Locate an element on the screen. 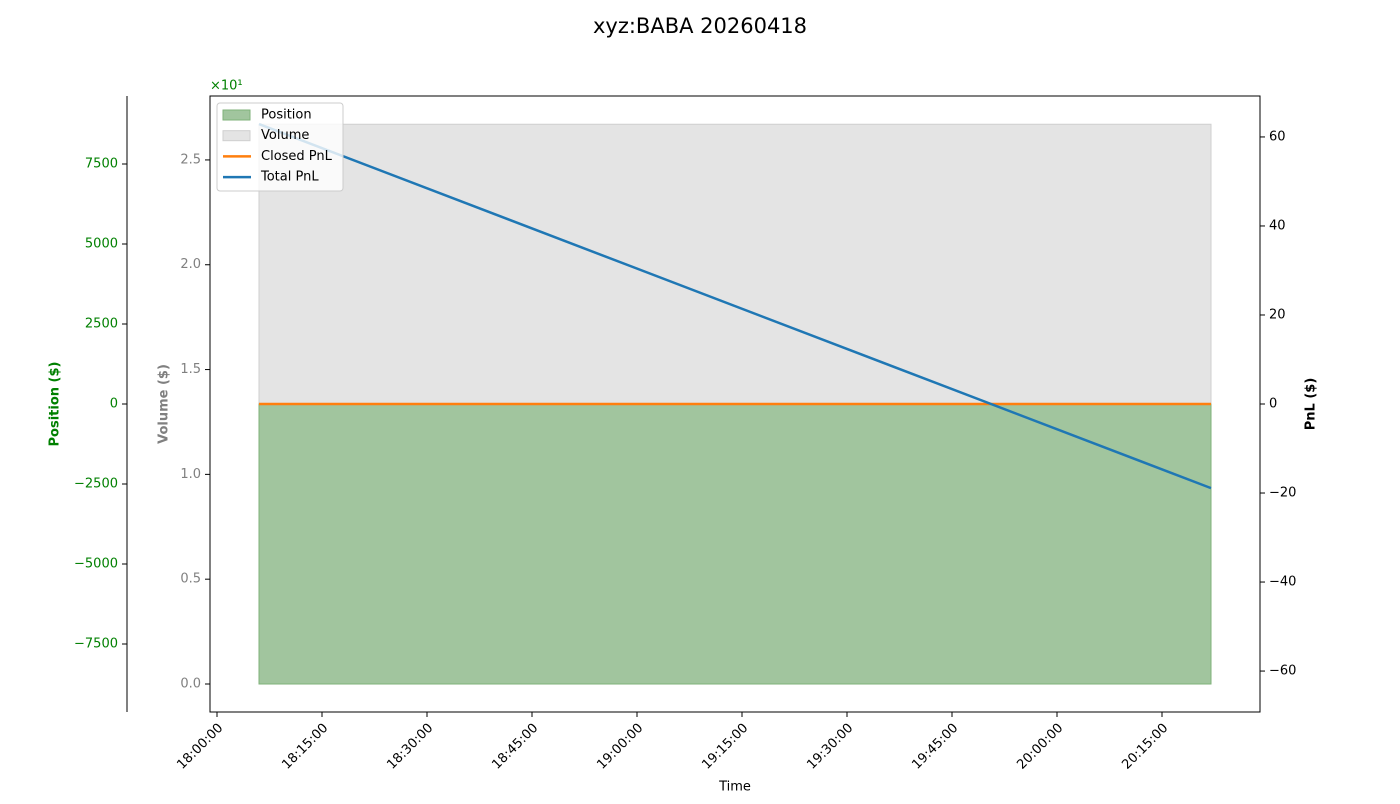 The height and width of the screenshot is (804, 1400). x-tick-label: 19:00:00 is located at coordinates (620, 747).